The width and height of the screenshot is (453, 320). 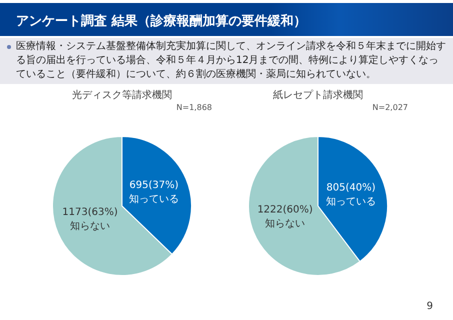 What do you see at coordinates (90, 212) in the screenshot?
I see `data-label: 1173(63%)` at bounding box center [90, 212].